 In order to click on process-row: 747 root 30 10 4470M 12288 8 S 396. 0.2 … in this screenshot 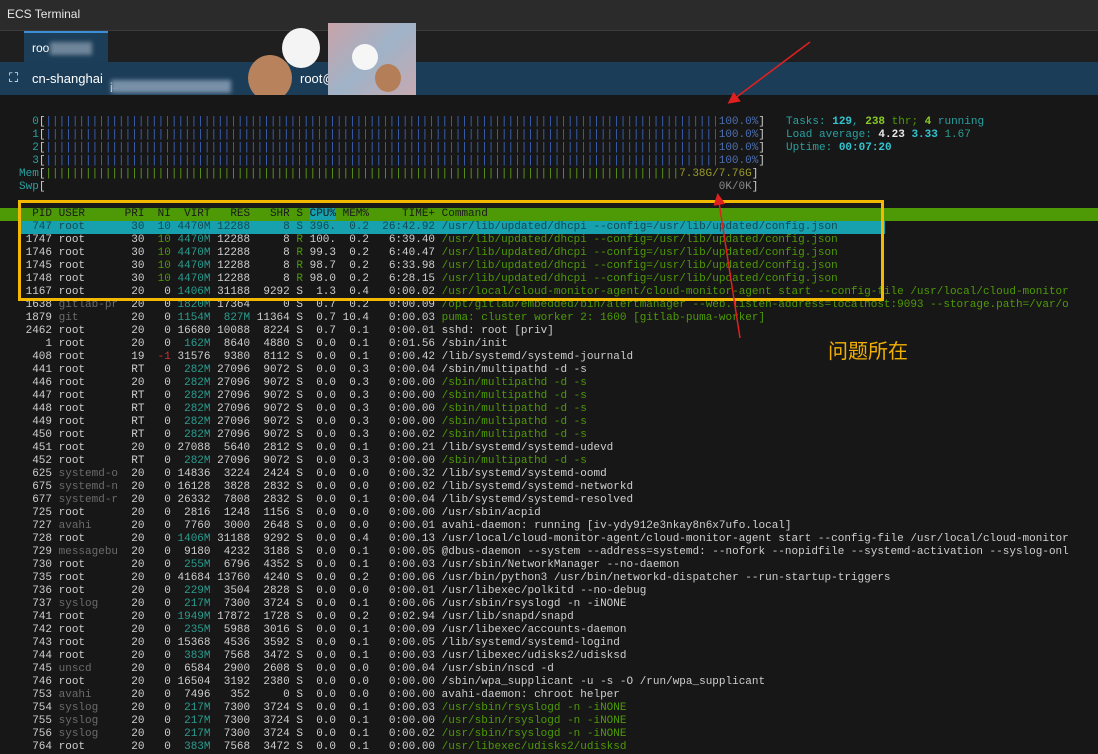, I will do `click(428, 227)`.